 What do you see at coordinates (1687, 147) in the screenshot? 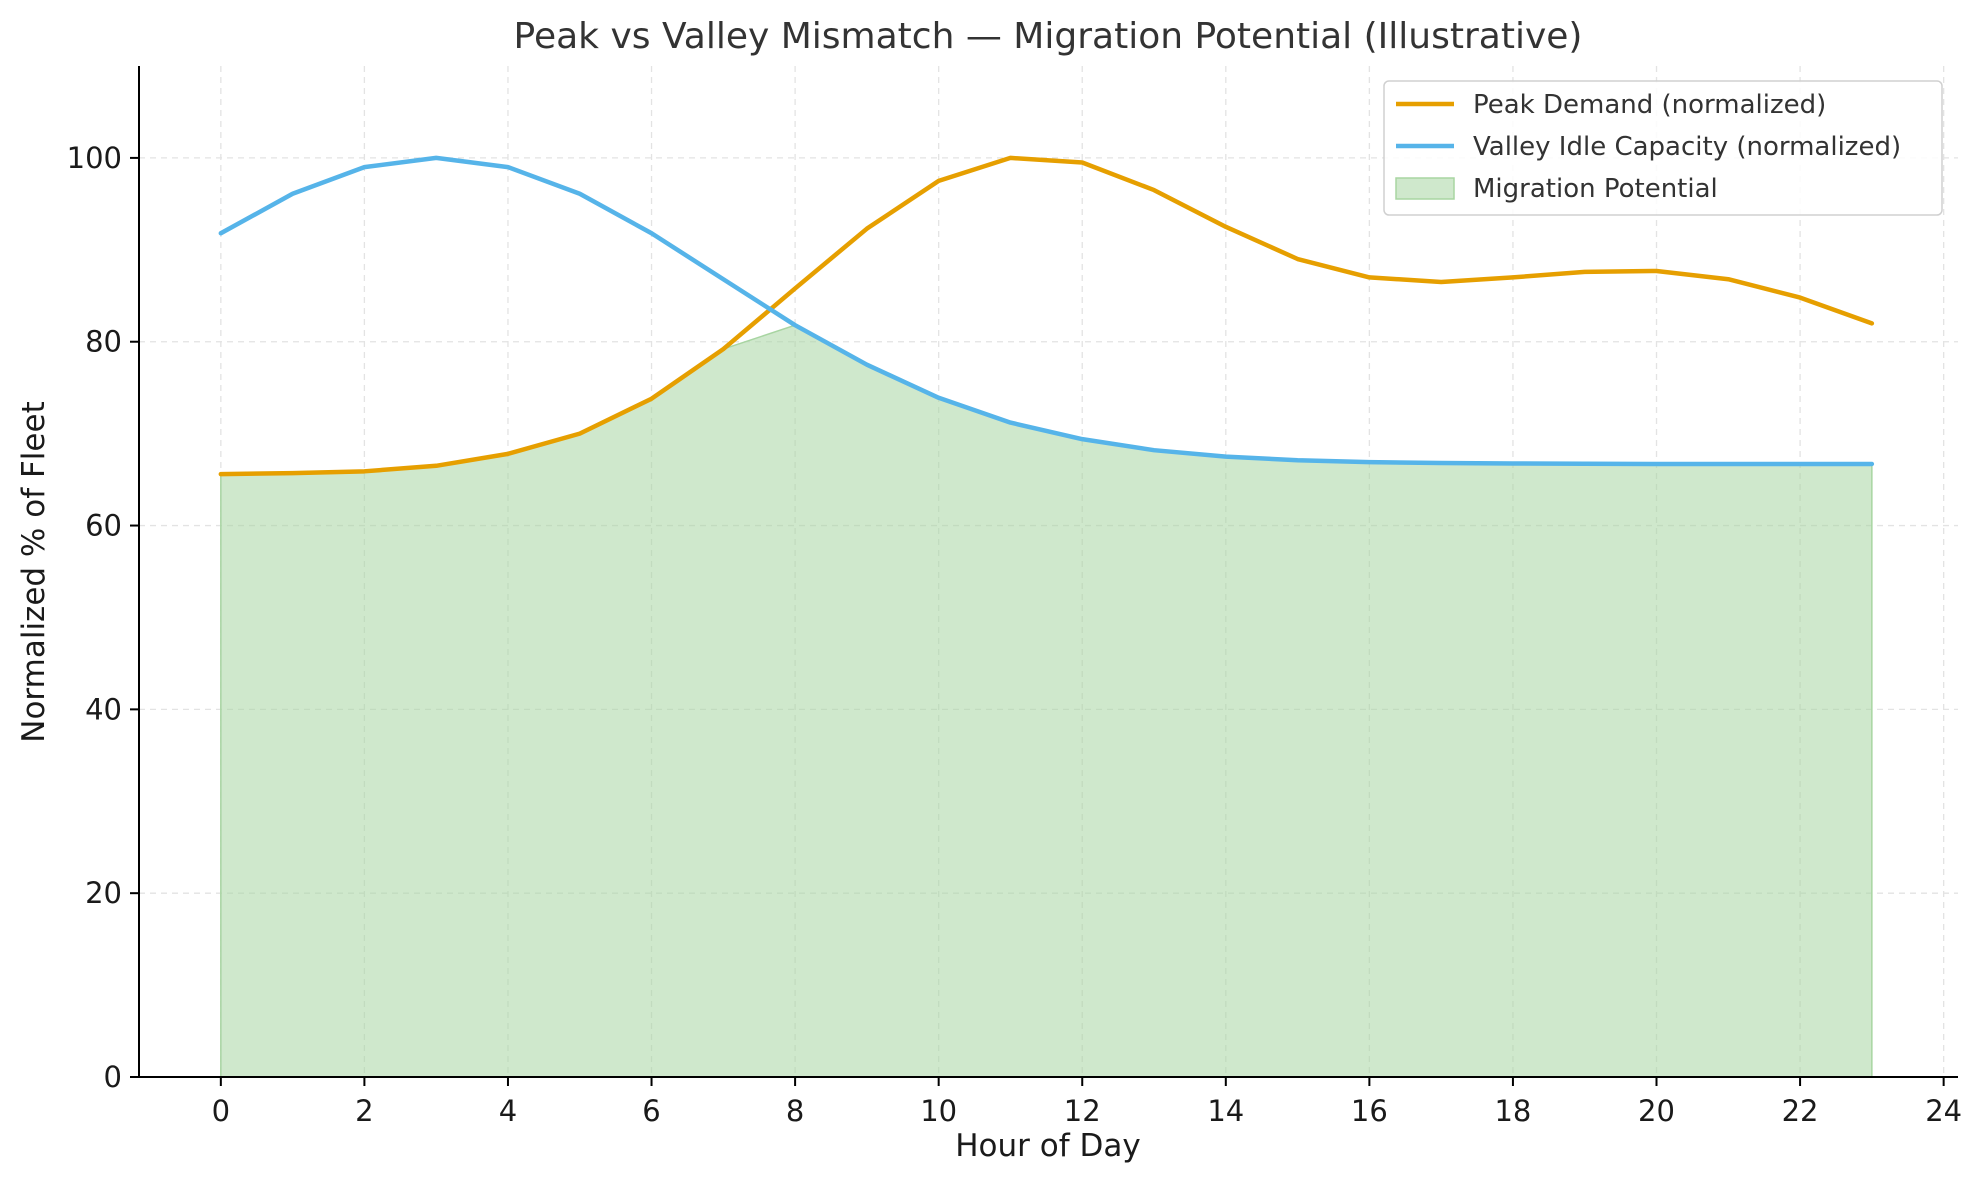
I see `legend-valley-label: Valley Idle Capacity (normalized)` at bounding box center [1687, 147].